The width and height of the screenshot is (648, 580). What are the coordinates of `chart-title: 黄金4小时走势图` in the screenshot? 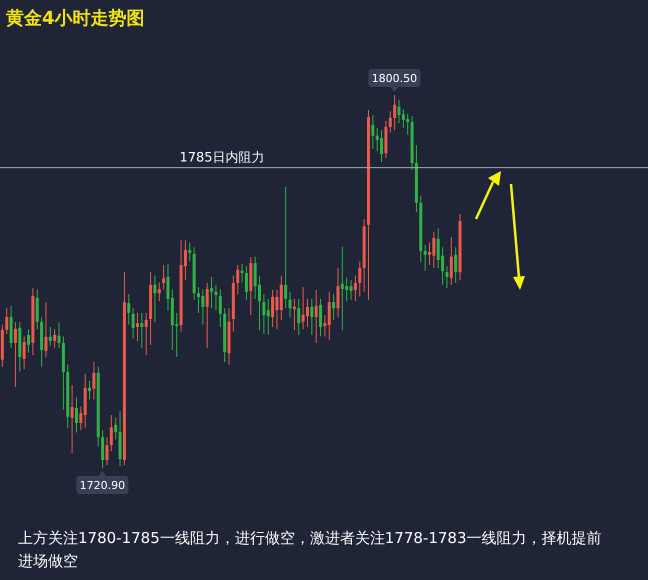 It's located at (75, 18).